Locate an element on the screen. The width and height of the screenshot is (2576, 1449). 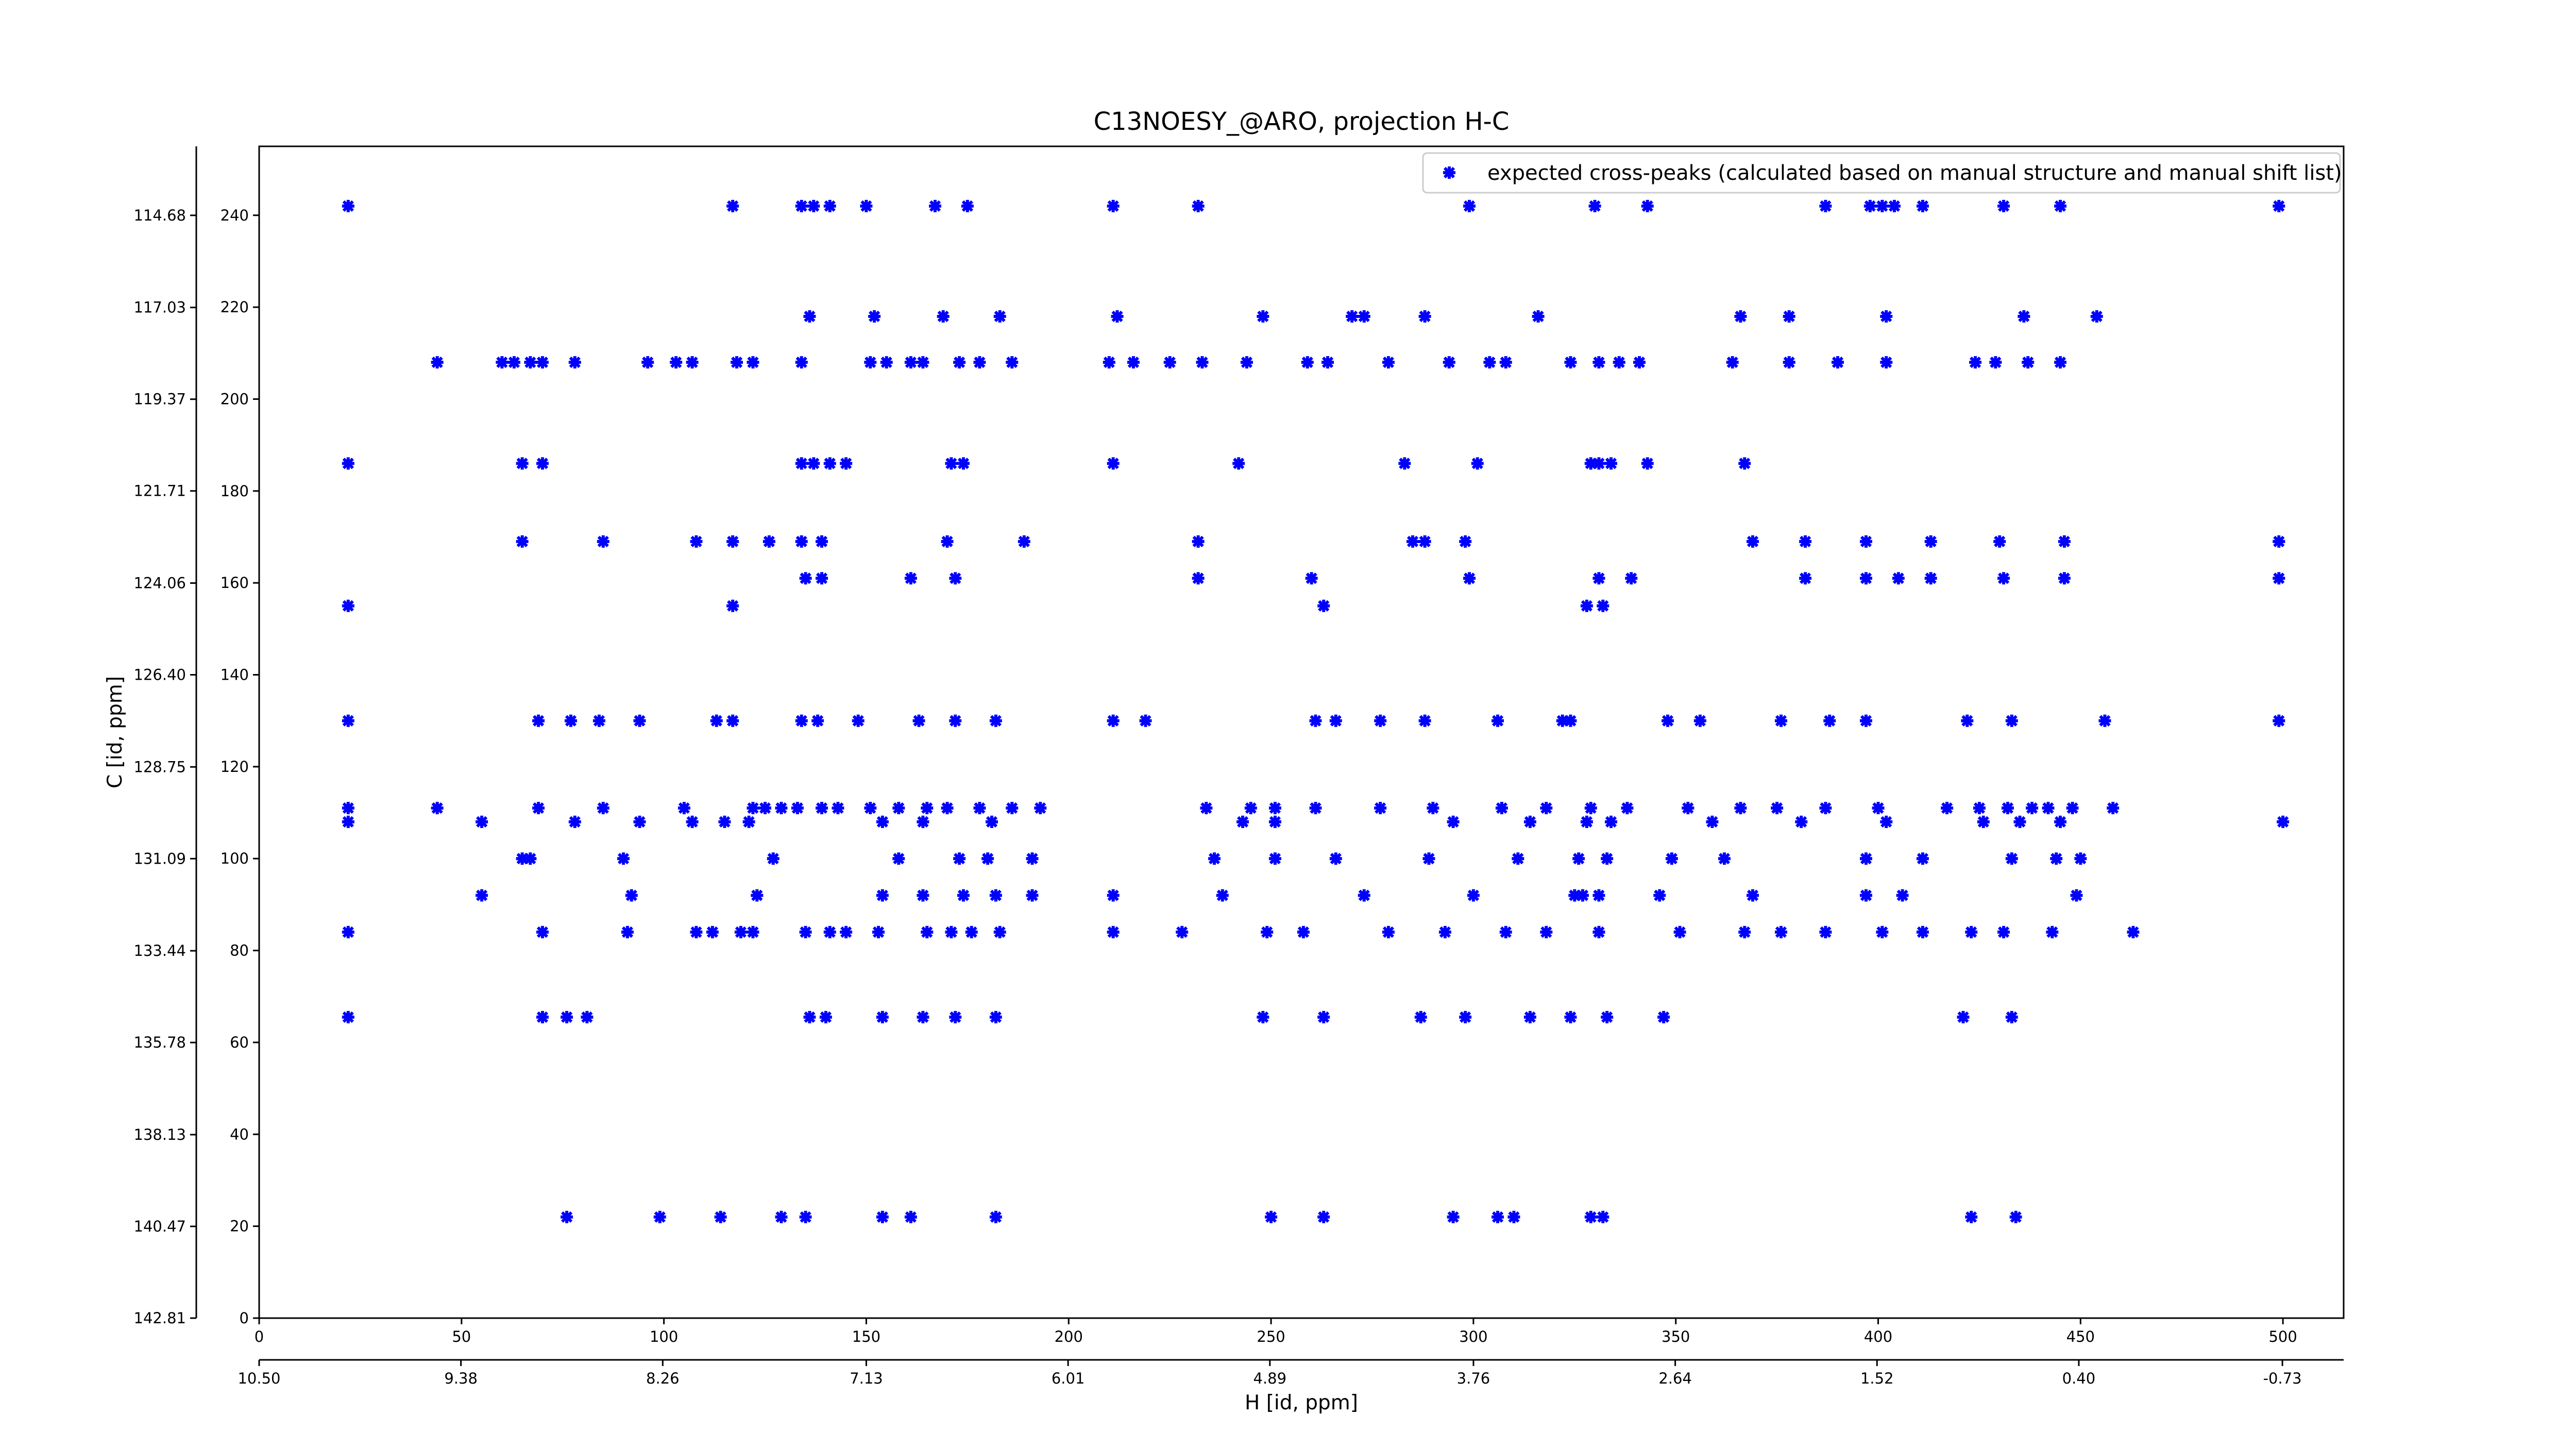
y-tick-label: 20 is located at coordinates (239, 1226).